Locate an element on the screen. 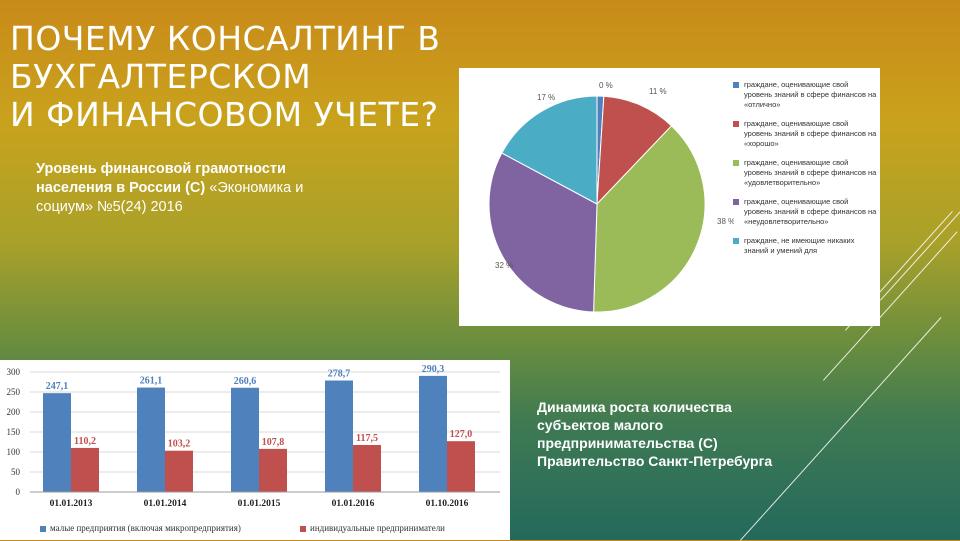 The width and height of the screenshot is (960, 541). y-tick-label: 200 is located at coordinates (14, 412).